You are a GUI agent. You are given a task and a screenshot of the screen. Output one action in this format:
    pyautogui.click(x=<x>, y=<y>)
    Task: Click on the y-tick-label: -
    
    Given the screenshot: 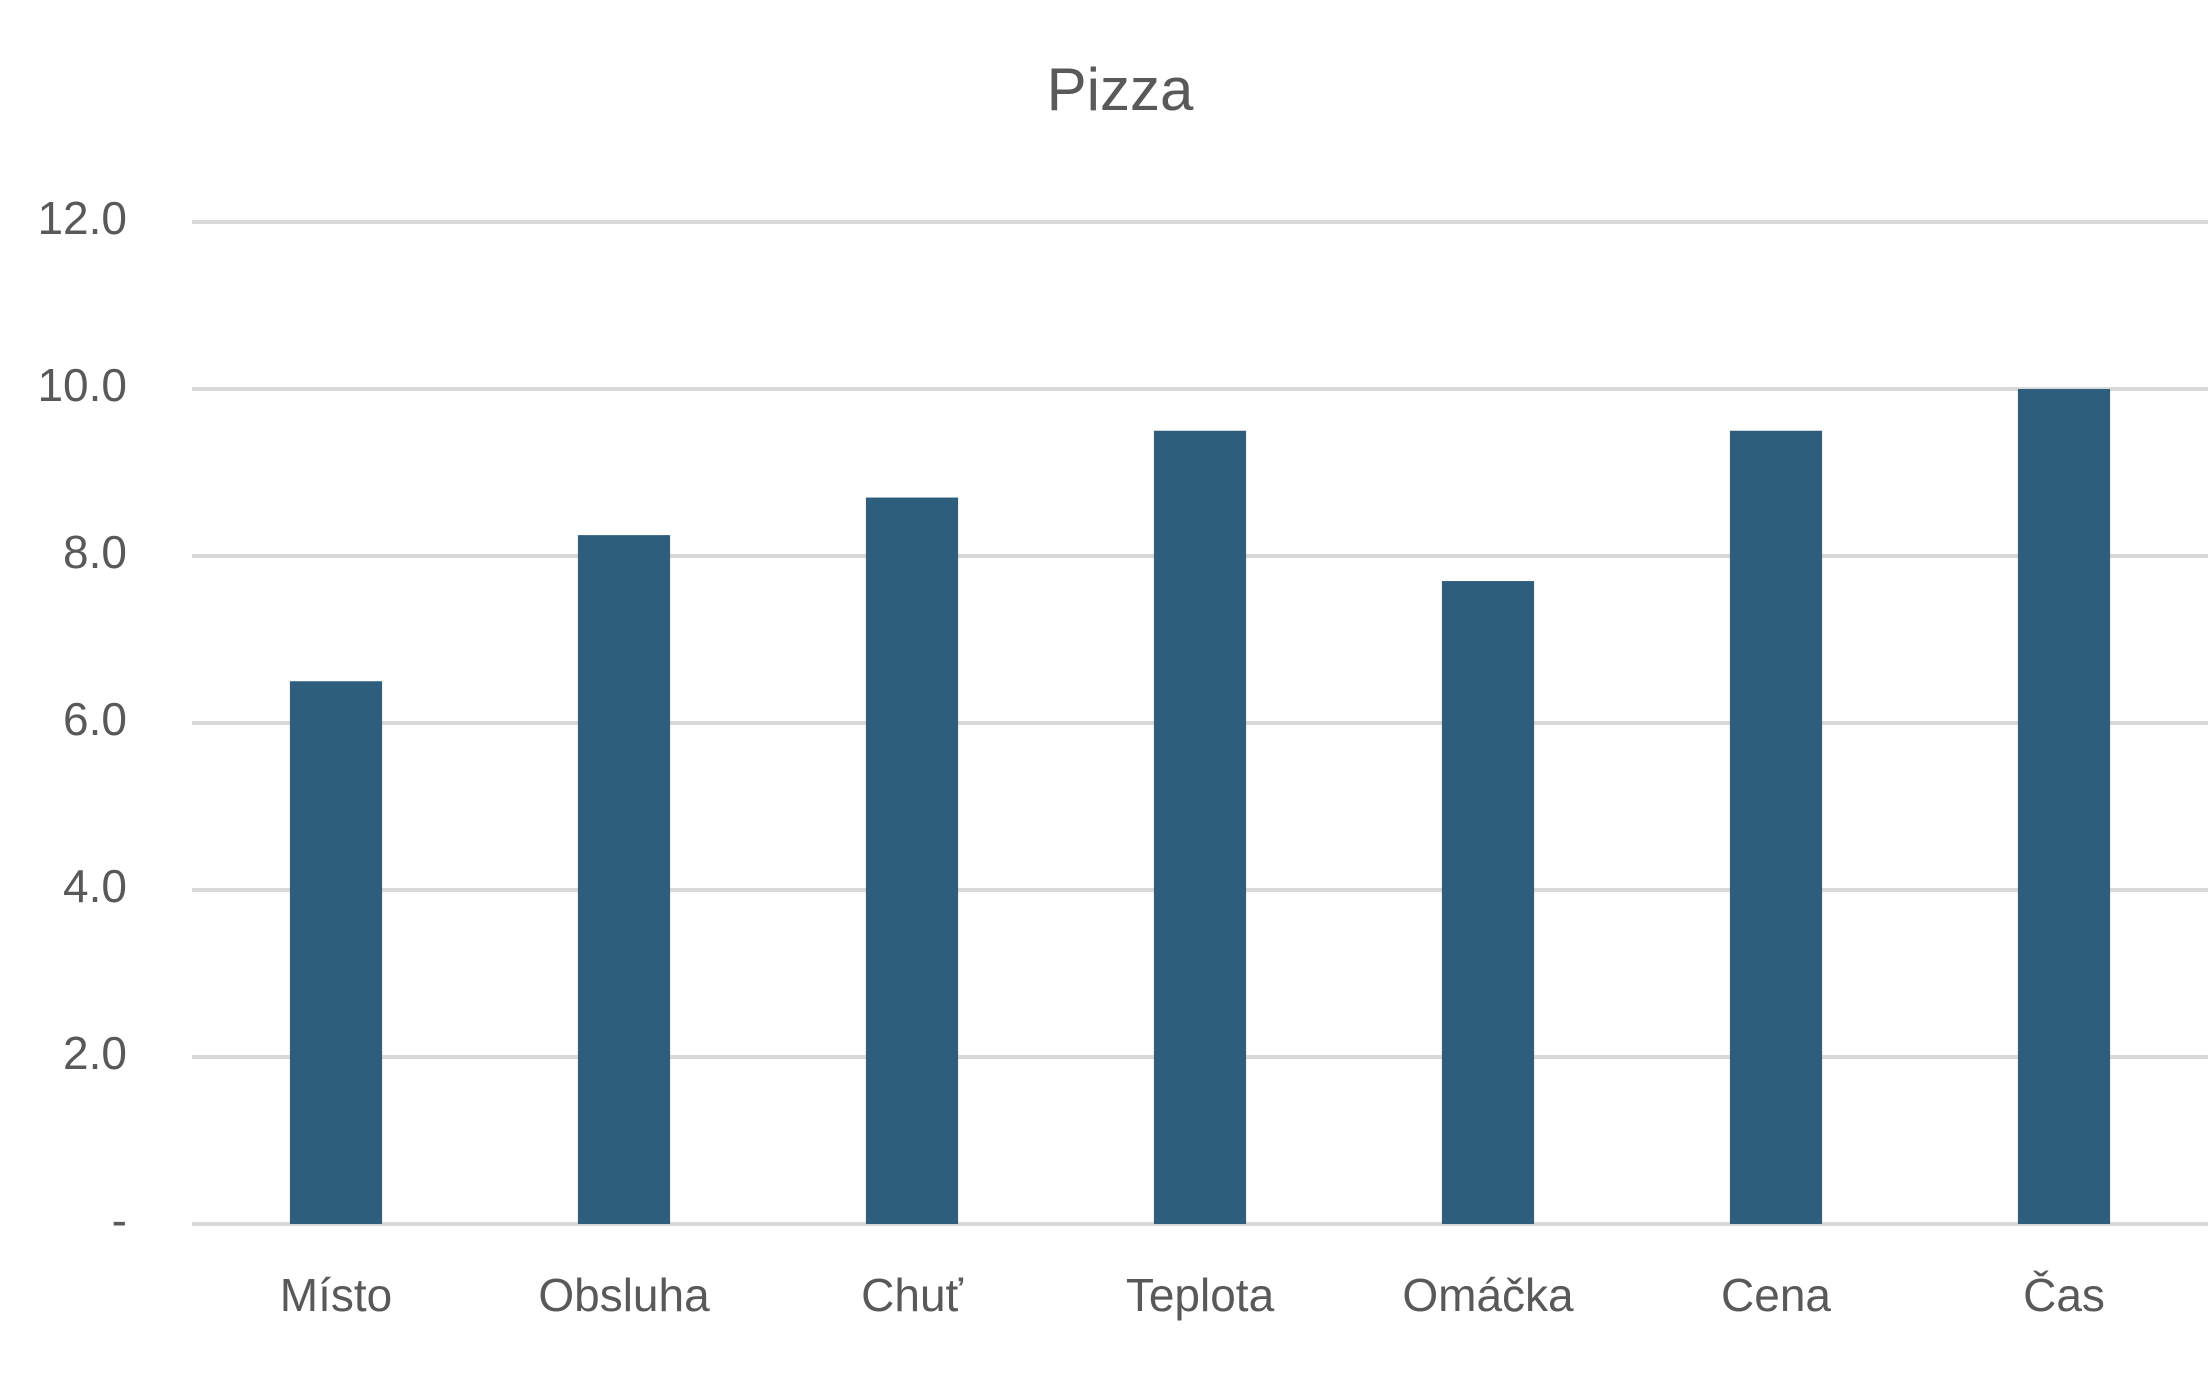 What is the action you would take?
    pyautogui.click(x=119, y=1220)
    